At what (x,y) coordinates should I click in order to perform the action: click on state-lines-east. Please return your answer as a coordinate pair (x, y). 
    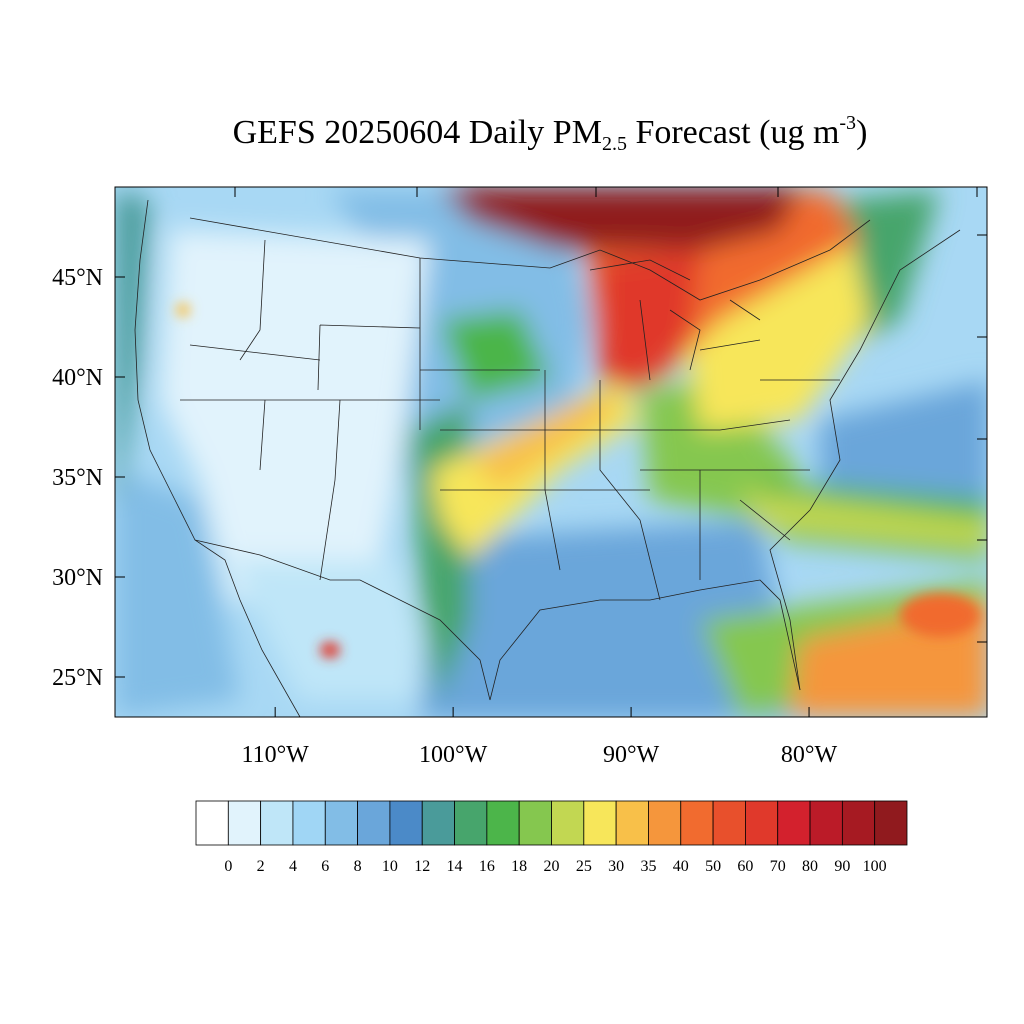
    Looking at the image, I should click on (719, 490).